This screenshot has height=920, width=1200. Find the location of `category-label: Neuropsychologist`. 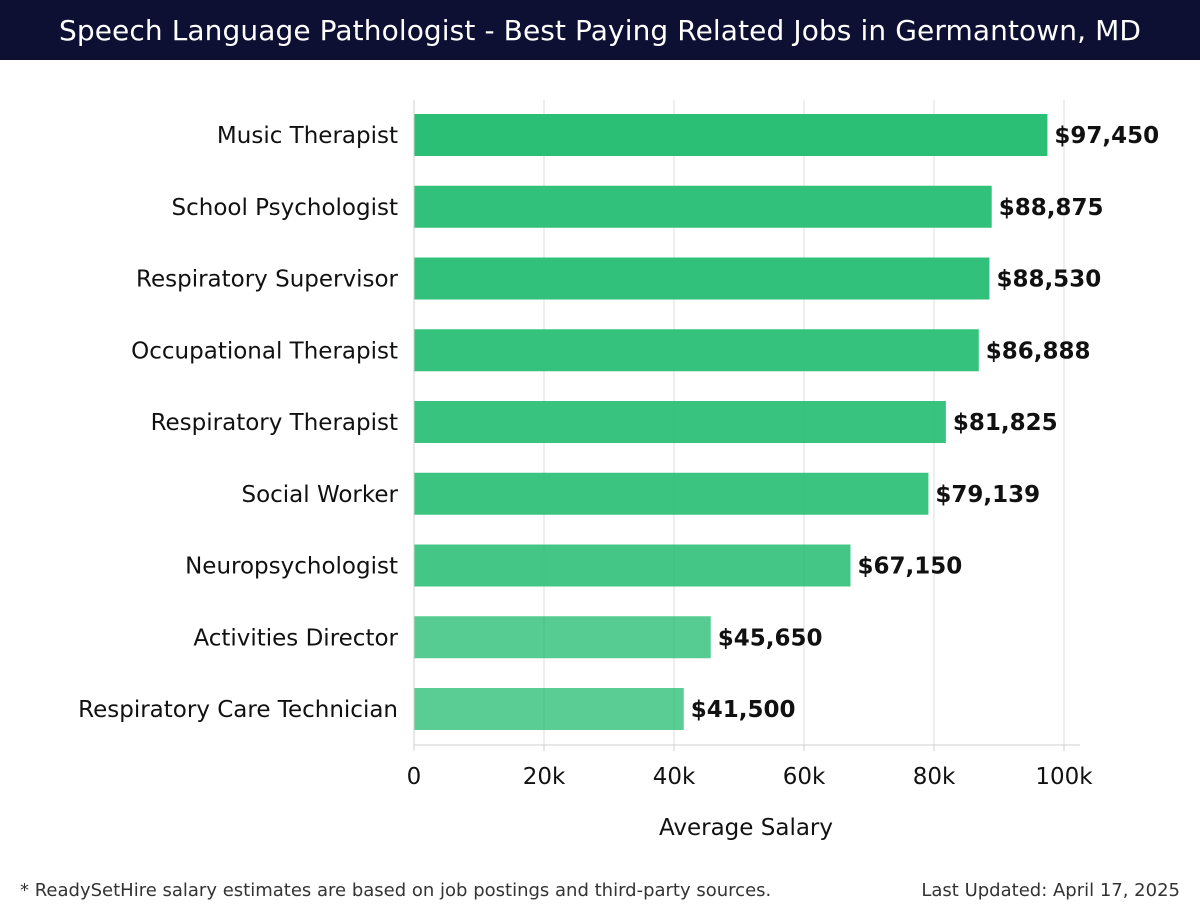

category-label: Neuropsychologist is located at coordinates (291, 567).